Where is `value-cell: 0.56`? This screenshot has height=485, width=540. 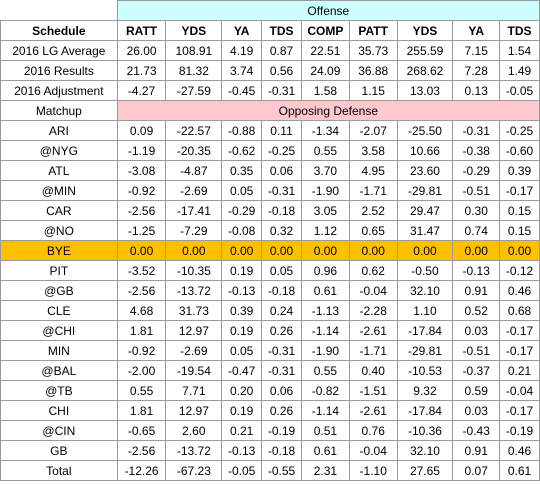
value-cell: 0.56 is located at coordinates (281, 70).